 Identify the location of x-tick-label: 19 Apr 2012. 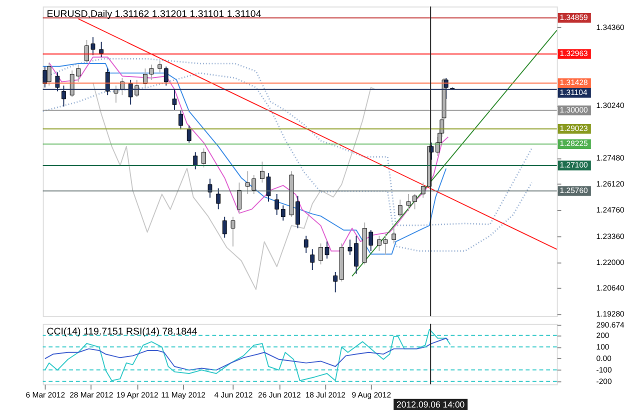
(137, 395).